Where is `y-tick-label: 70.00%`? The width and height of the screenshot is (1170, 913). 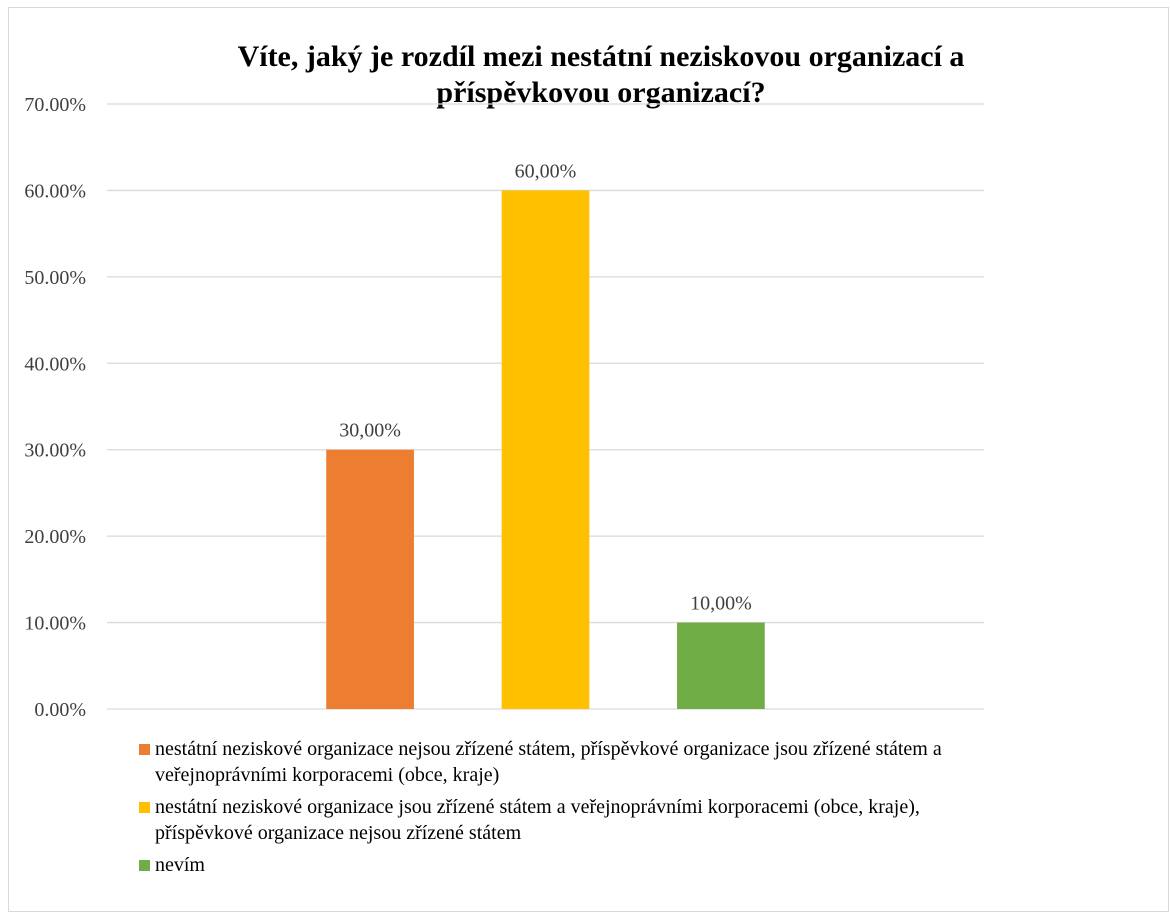
y-tick-label: 70.00% is located at coordinates (55, 105).